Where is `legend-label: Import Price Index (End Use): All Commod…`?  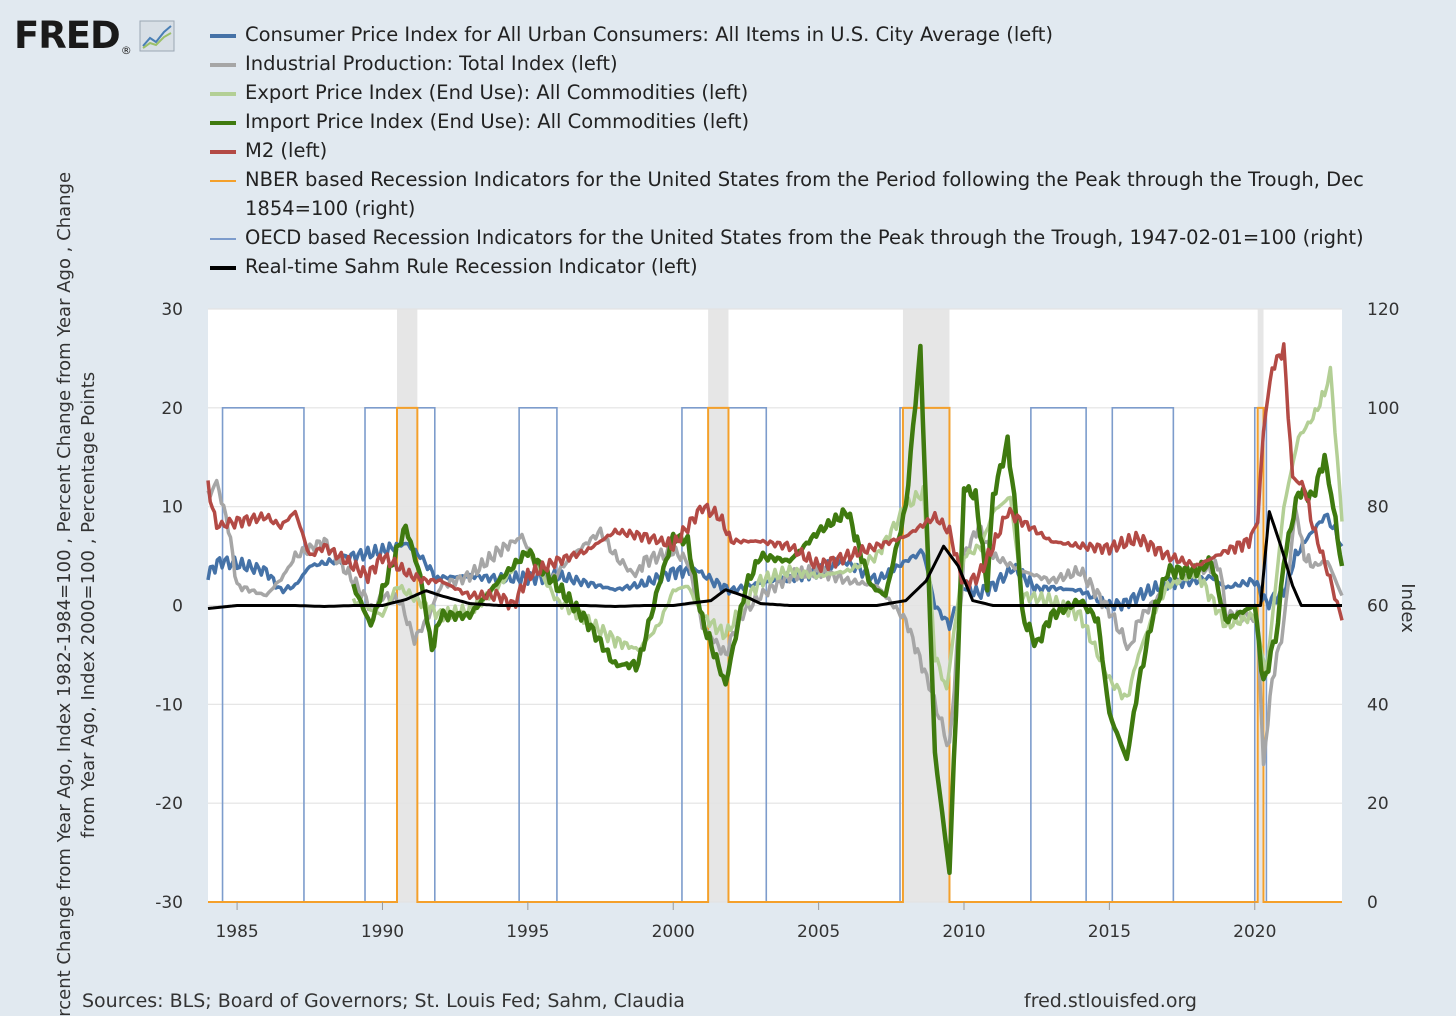
legend-label: Import Price Index (End Use): All Commod… is located at coordinates (497, 121).